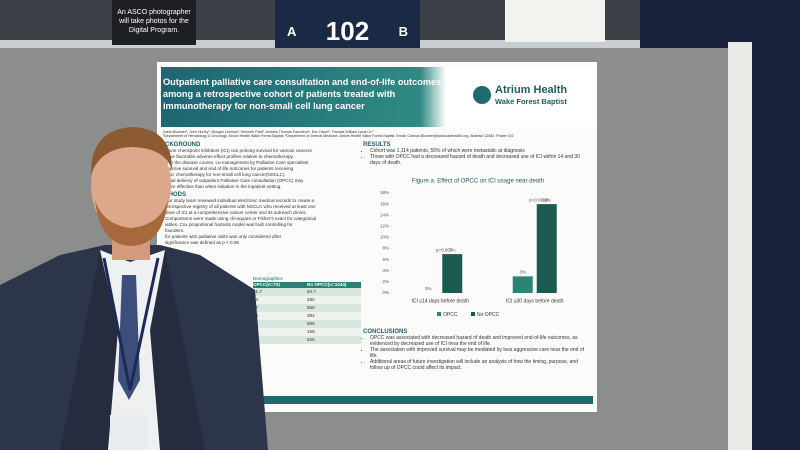 The width and height of the screenshot is (800, 450). I want to click on table-header-cell: OPCC(n=70), so click(266, 284).